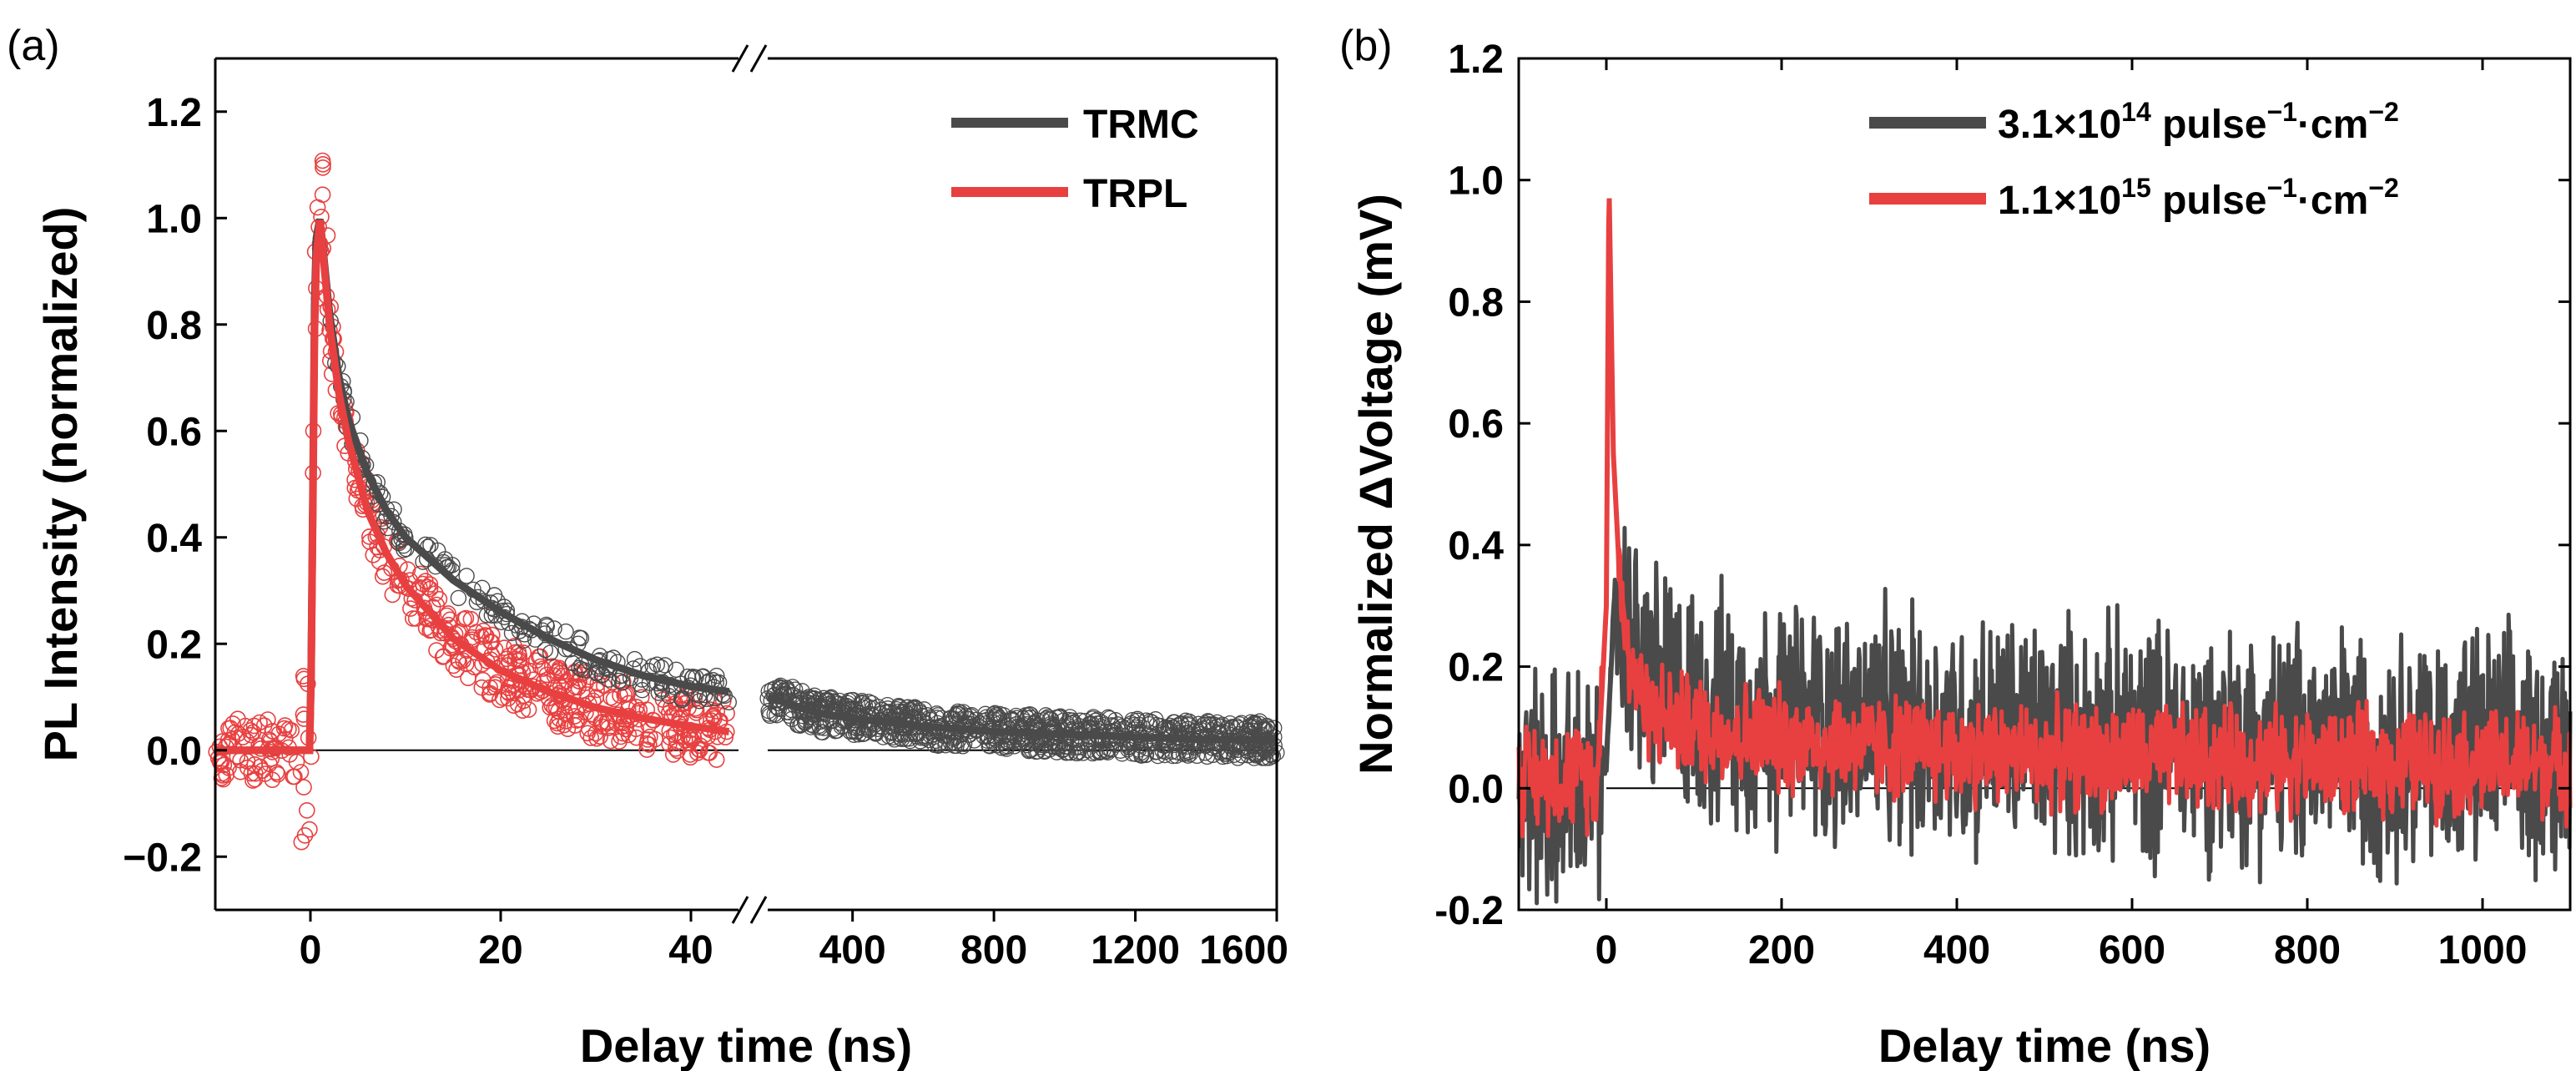  I want to click on panel-b-y-tick-label: 0.8, so click(1476, 302).